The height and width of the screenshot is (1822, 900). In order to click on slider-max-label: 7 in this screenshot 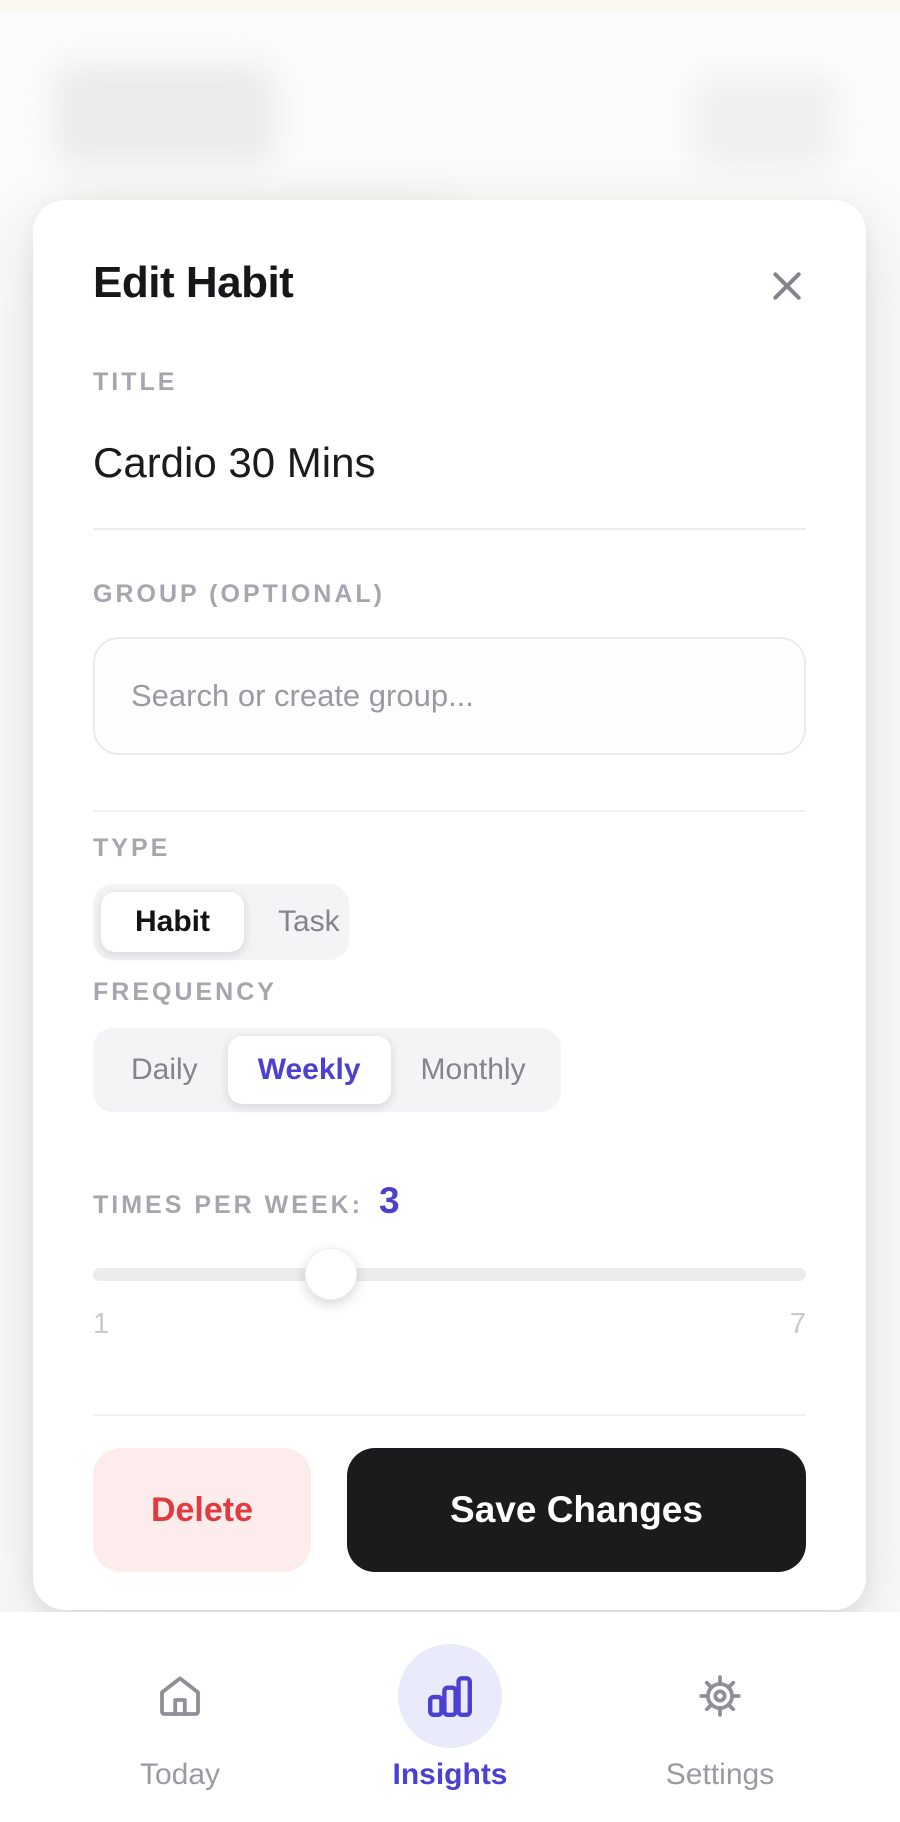, I will do `click(797, 1324)`.